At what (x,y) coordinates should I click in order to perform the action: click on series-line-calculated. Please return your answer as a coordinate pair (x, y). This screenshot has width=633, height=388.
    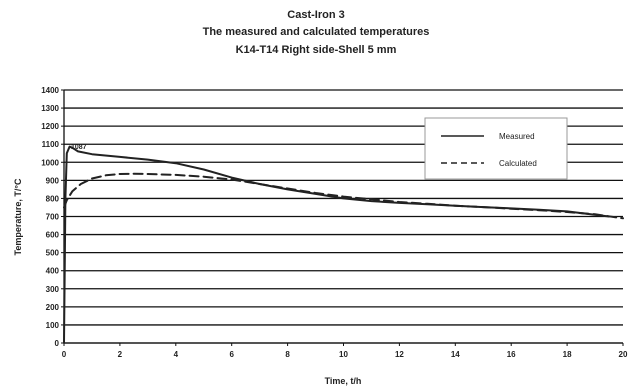
    Looking at the image, I should click on (343, 196).